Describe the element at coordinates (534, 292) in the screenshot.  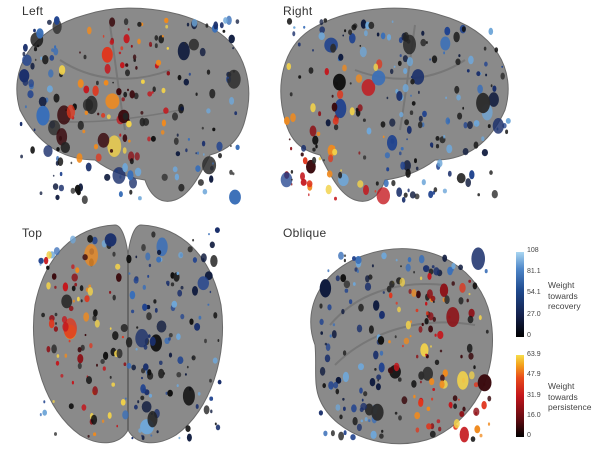
I see `colorbar-tick: 54.1` at that location.